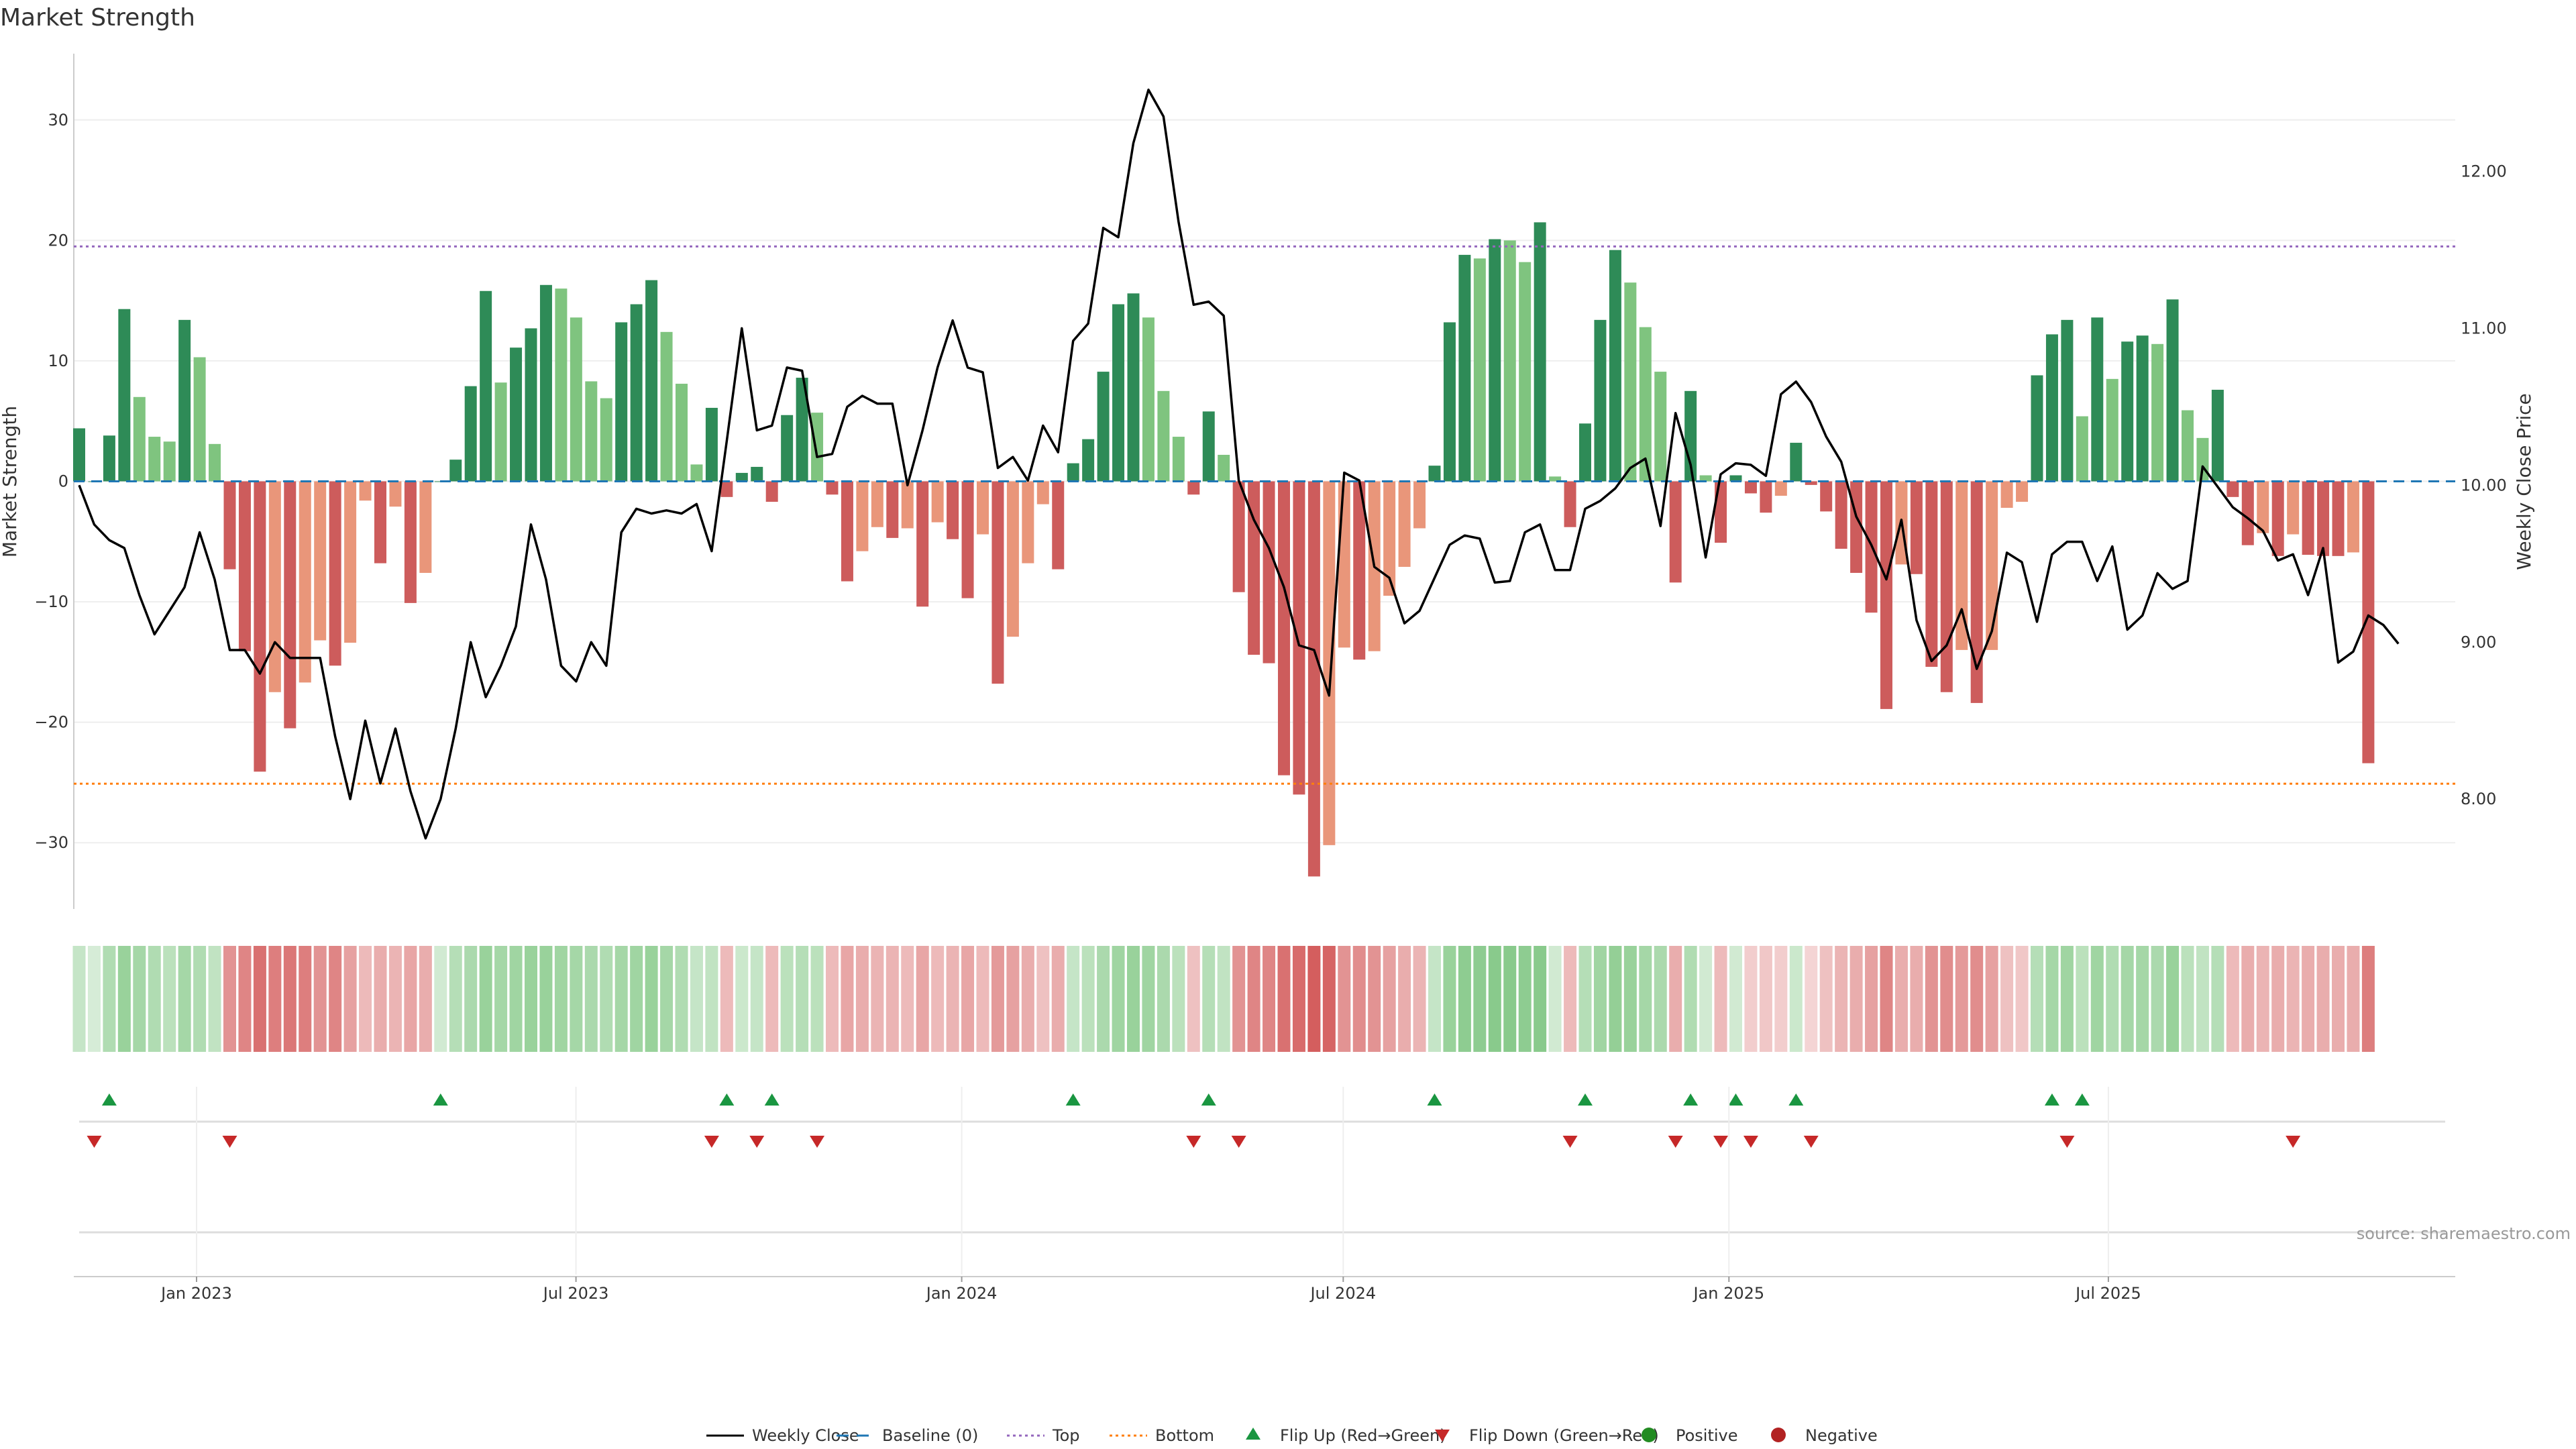 The height and width of the screenshot is (1449, 2576). What do you see at coordinates (1262, 1120) in the screenshot?
I see `flip-panel` at bounding box center [1262, 1120].